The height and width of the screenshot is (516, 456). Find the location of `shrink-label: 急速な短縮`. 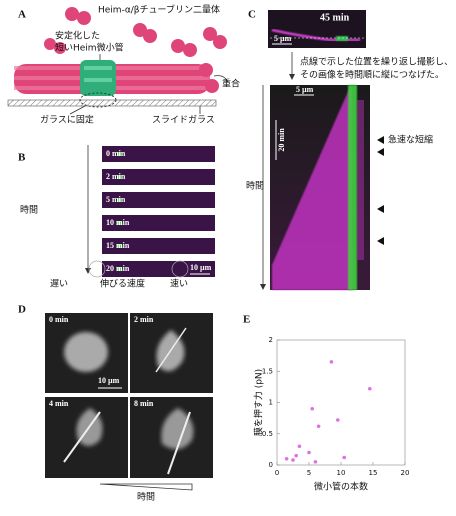

shrink-label: 急速な短縮 is located at coordinates (410, 140).